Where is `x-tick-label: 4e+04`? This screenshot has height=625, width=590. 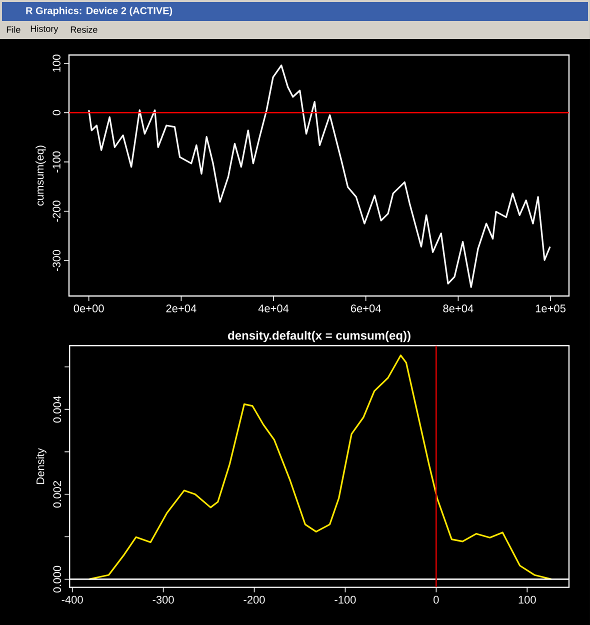 x-tick-label: 4e+04 is located at coordinates (273, 308).